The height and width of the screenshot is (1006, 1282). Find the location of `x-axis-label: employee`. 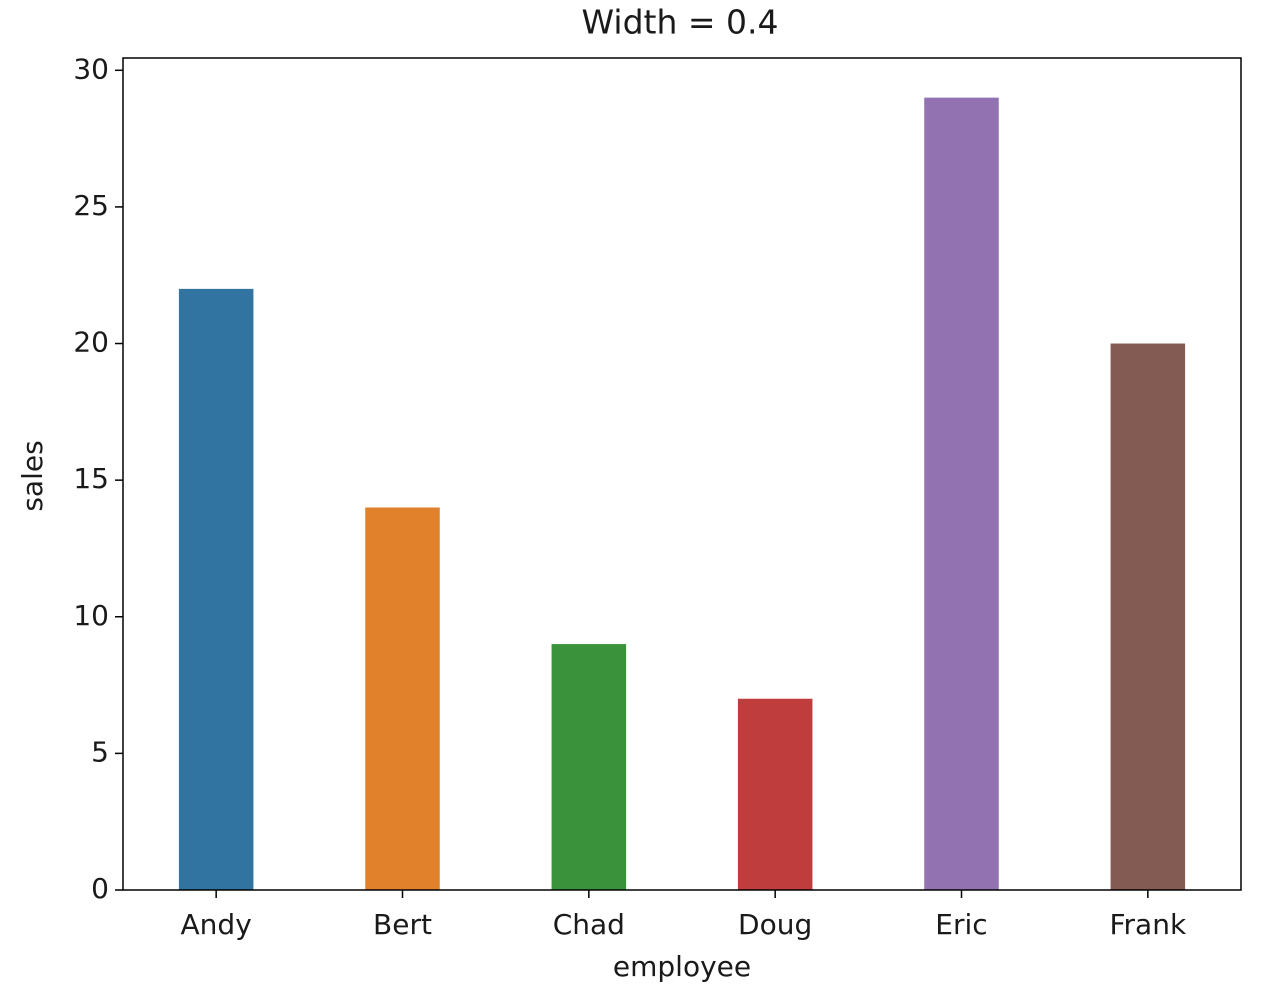

x-axis-label: employee is located at coordinates (682, 966).